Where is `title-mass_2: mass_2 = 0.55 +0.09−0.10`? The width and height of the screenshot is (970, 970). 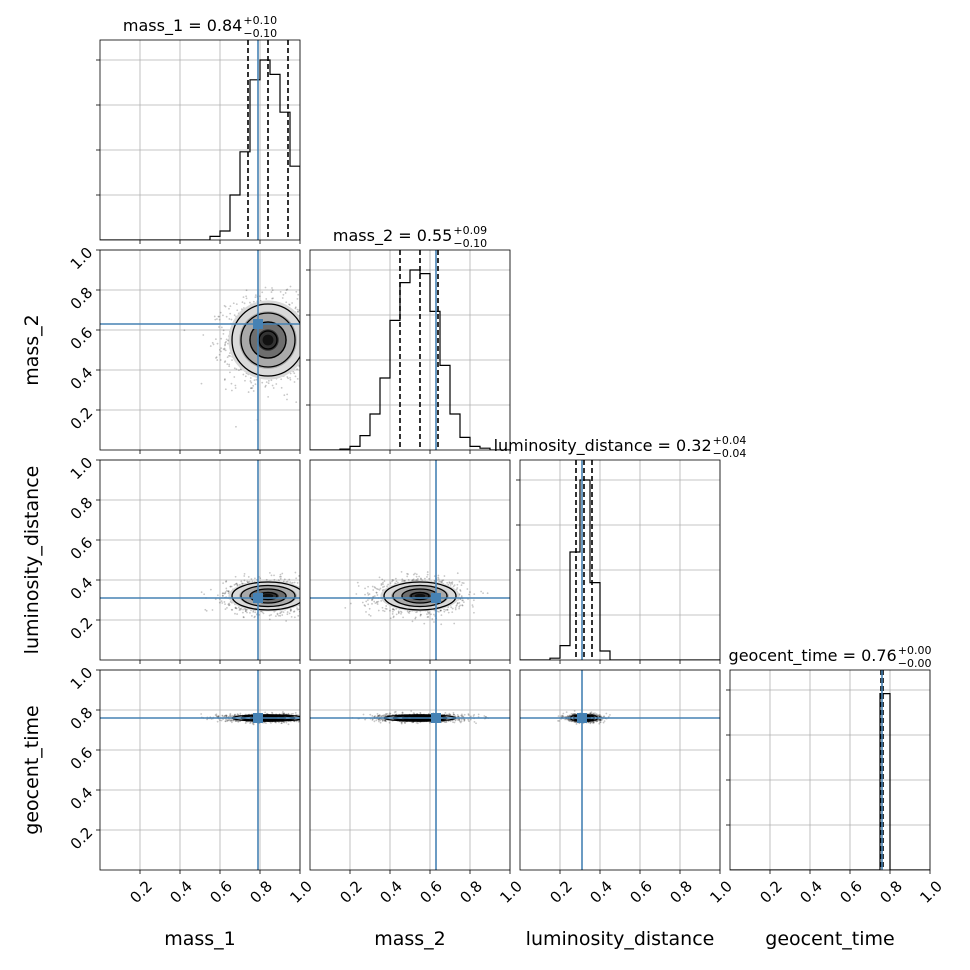 title-mass_2: mass_2 = 0.55 +0.09−0.10 is located at coordinates (410, 237).